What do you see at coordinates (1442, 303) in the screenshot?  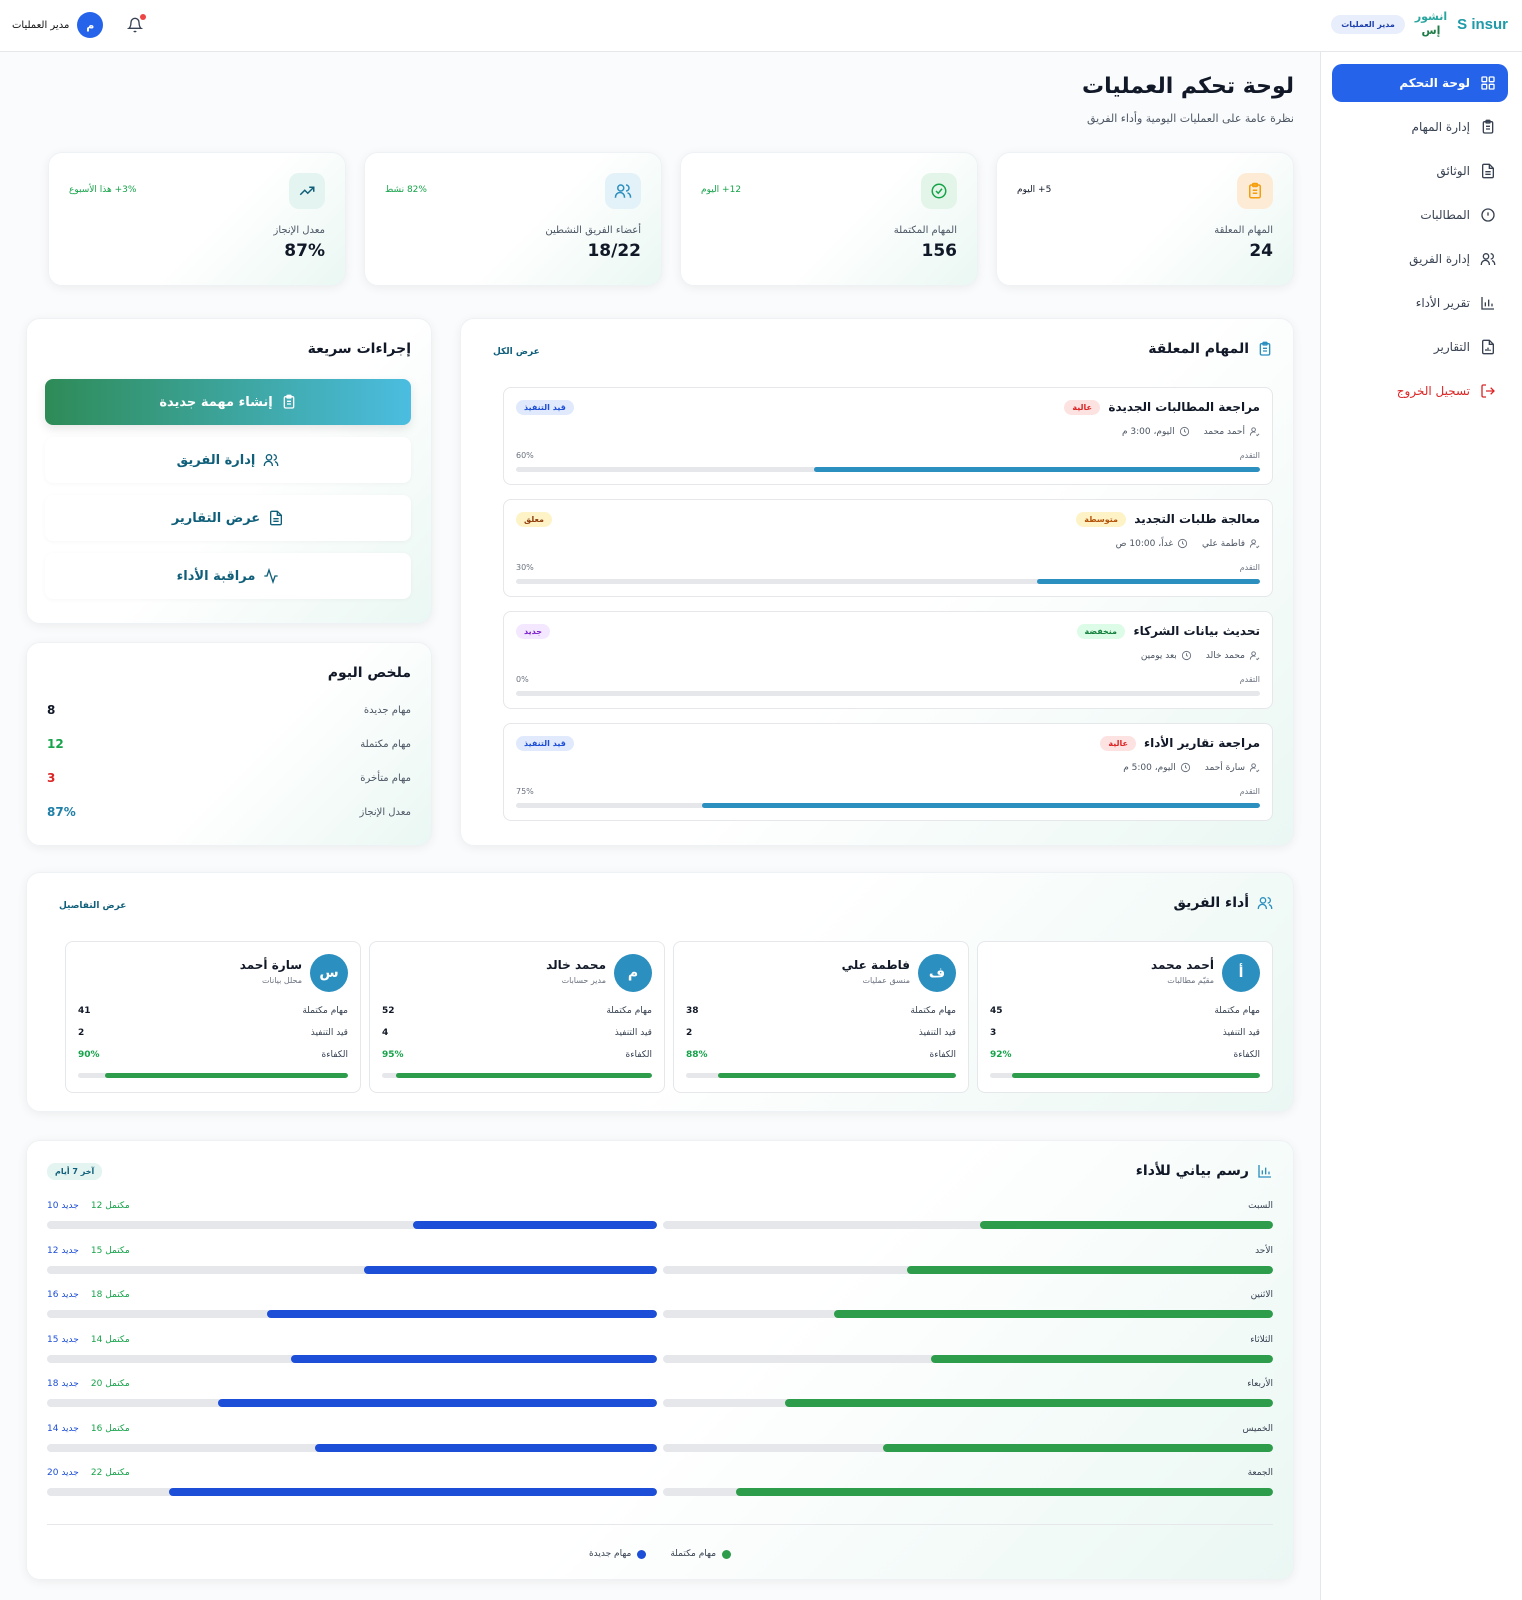 I see `sidebar-item-label: تقرير الأداء` at bounding box center [1442, 303].